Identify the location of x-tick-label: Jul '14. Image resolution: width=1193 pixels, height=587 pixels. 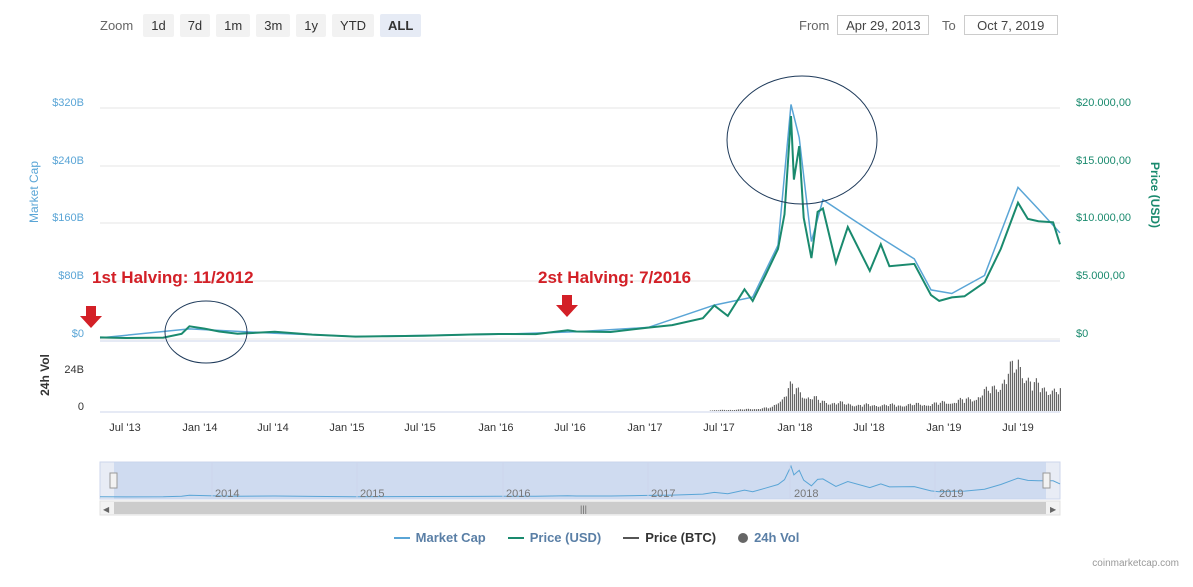
(272, 428).